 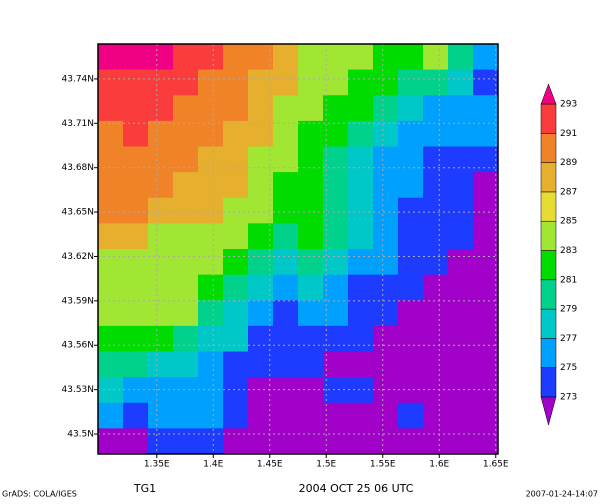 I want to click on credit: GrADS: COLA/IGES, so click(x=39, y=494).